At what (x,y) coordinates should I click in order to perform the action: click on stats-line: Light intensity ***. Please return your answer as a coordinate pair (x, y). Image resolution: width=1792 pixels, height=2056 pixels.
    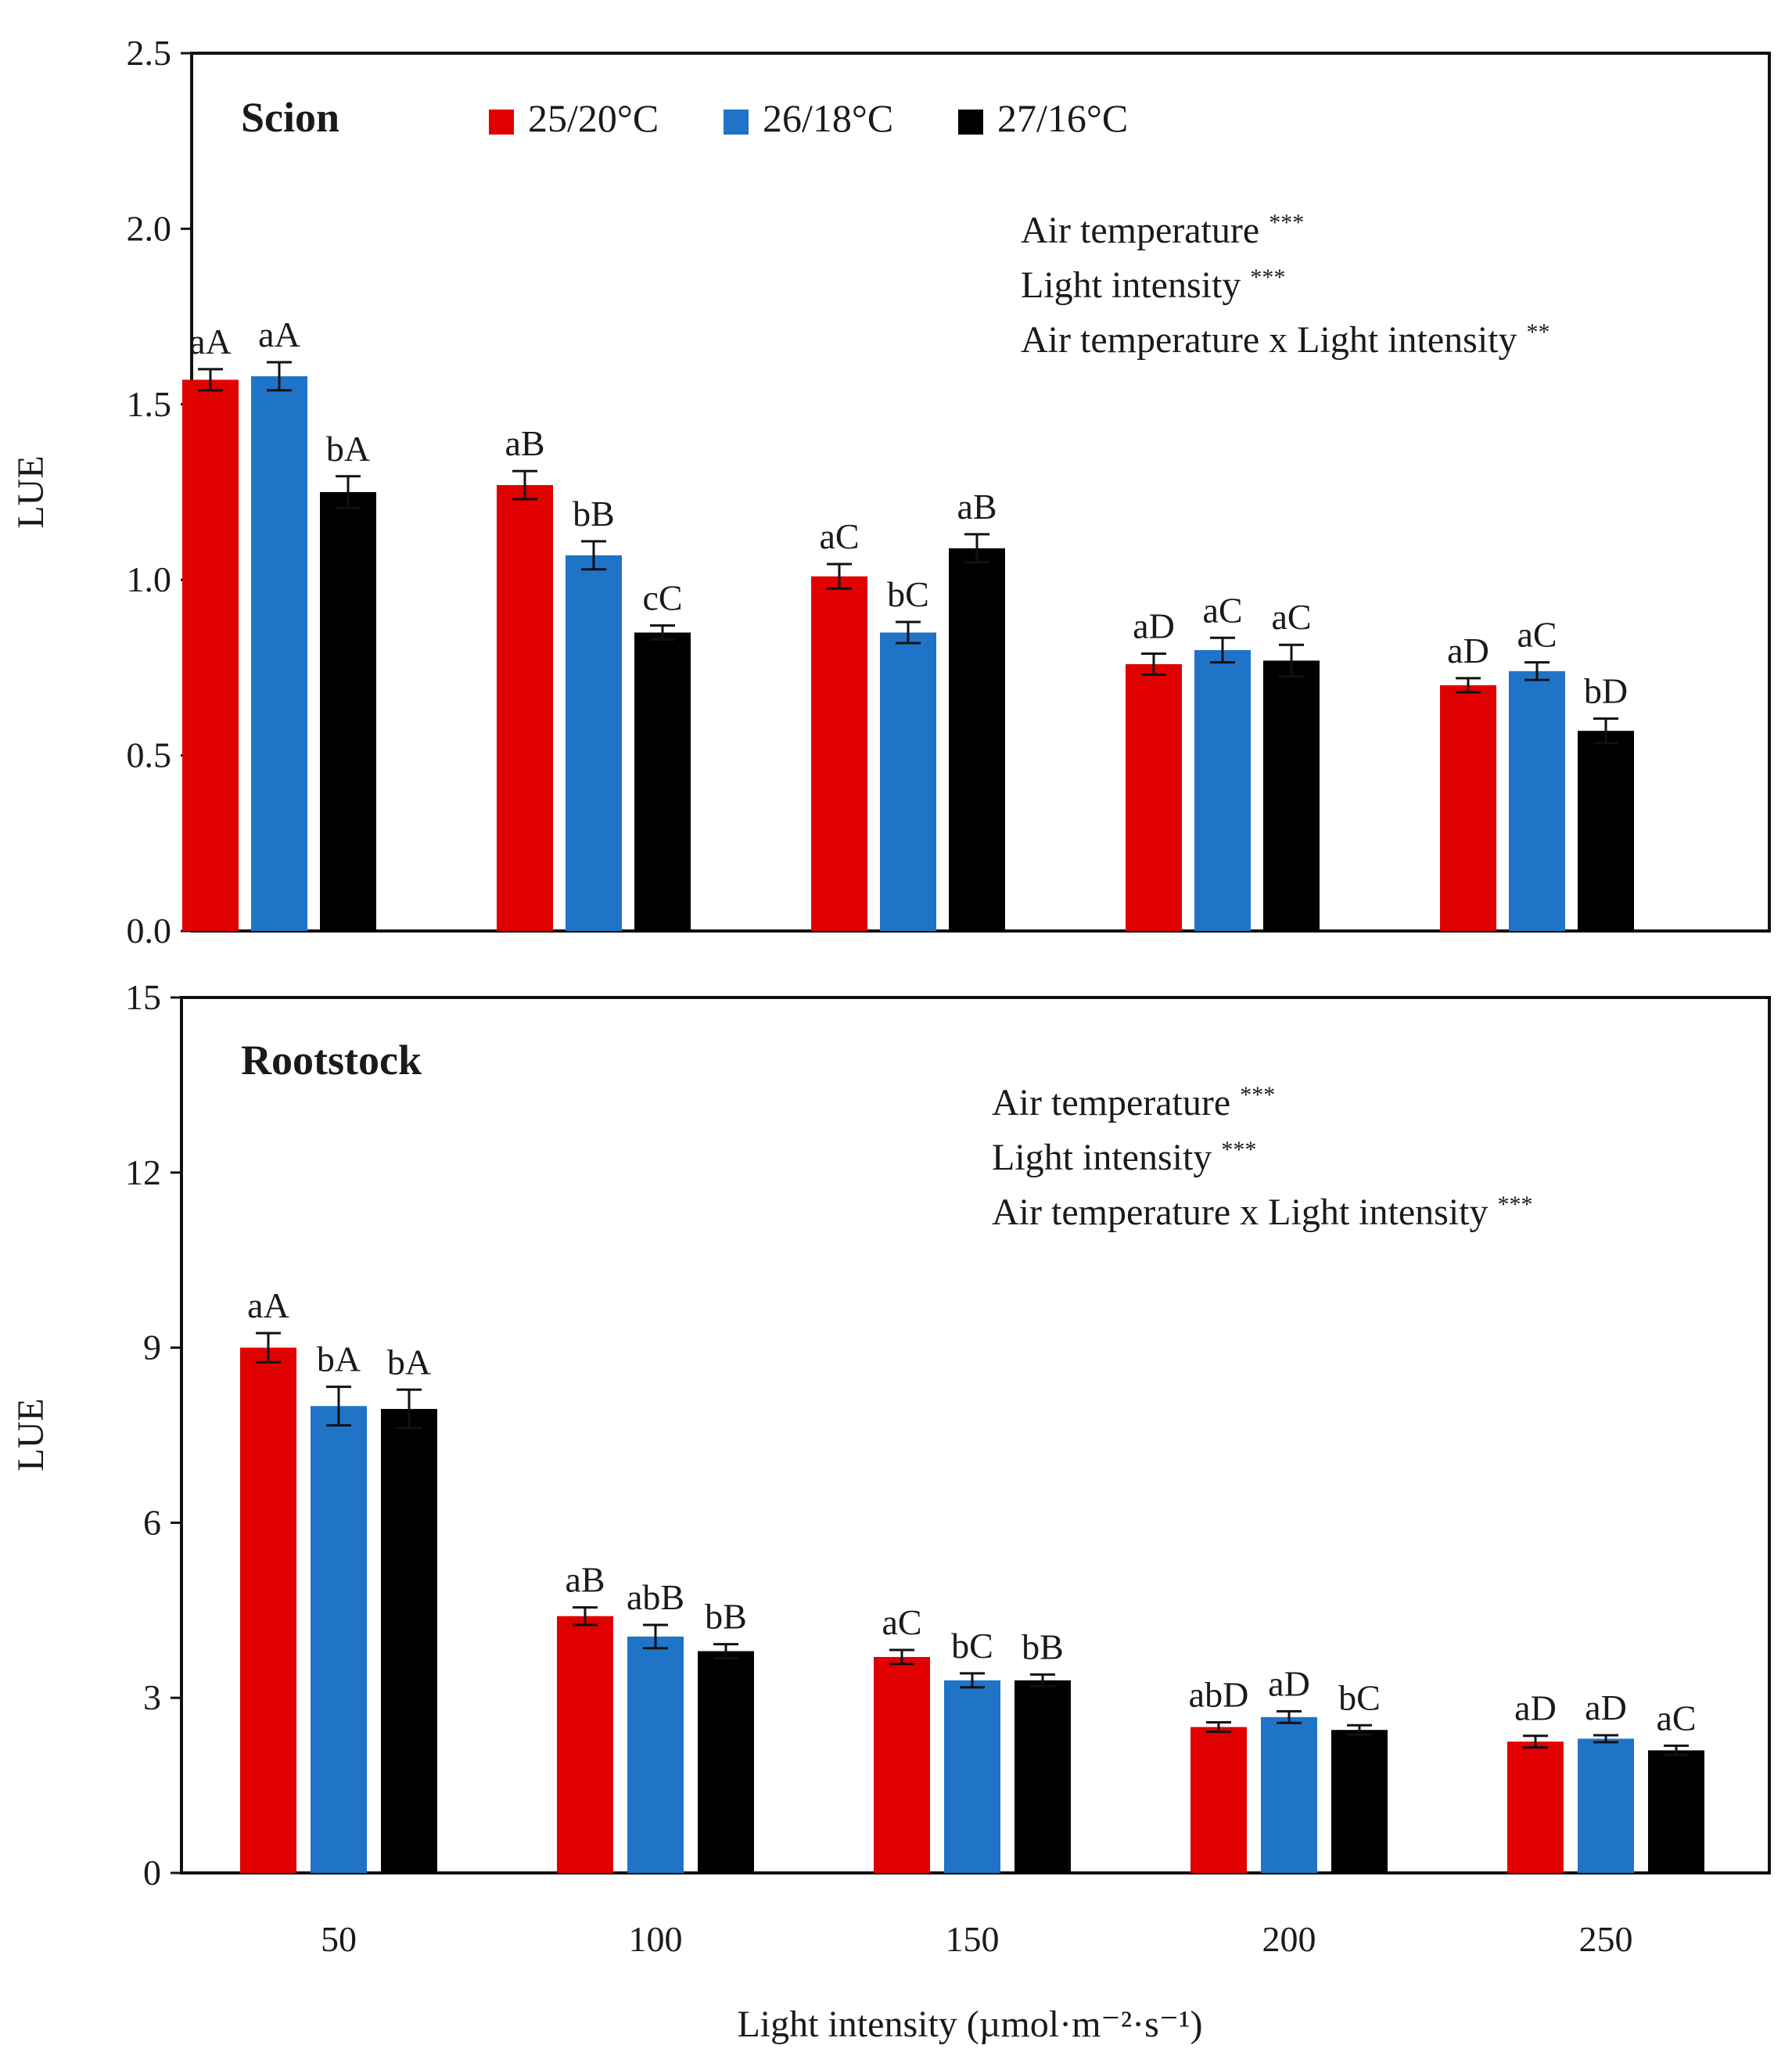
    Looking at the image, I should click on (1153, 285).